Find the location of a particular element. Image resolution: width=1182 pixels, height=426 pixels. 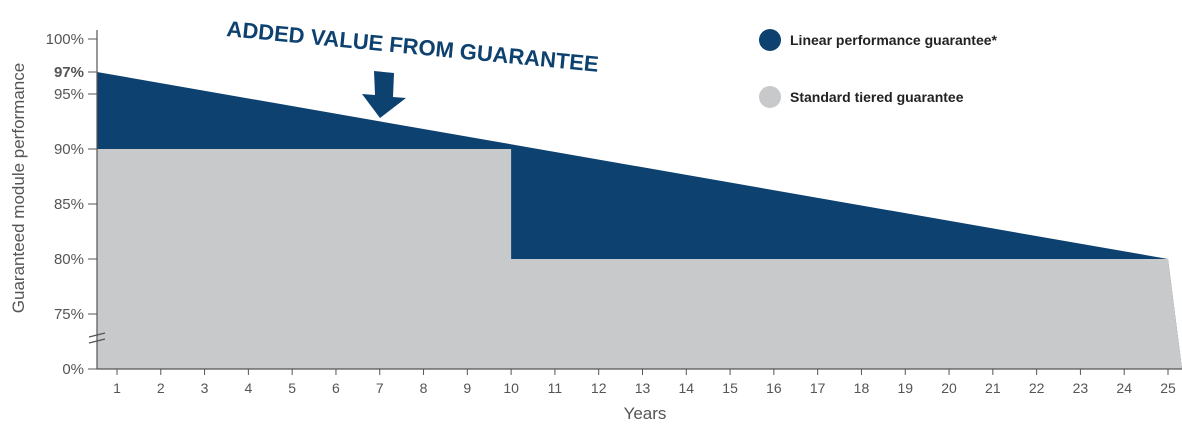

y-tick-label: 75% is located at coordinates (69, 314).